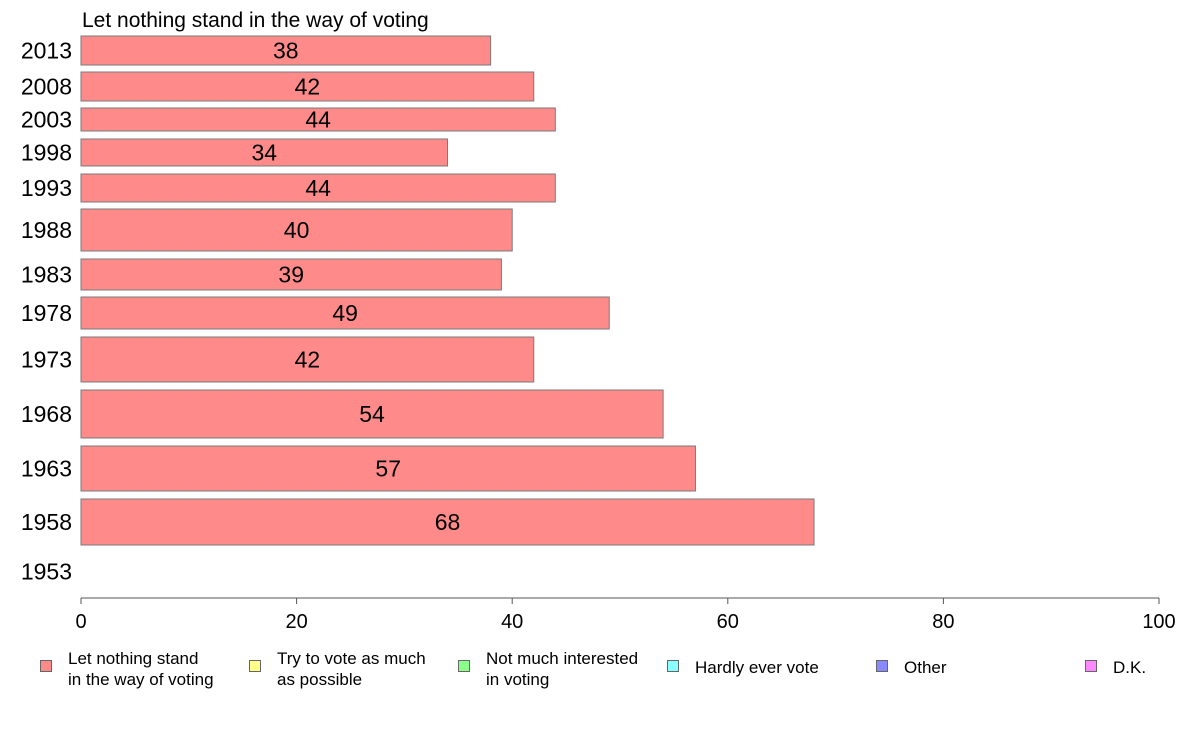  What do you see at coordinates (296, 622) in the screenshot?
I see `x-tick-label: 20` at bounding box center [296, 622].